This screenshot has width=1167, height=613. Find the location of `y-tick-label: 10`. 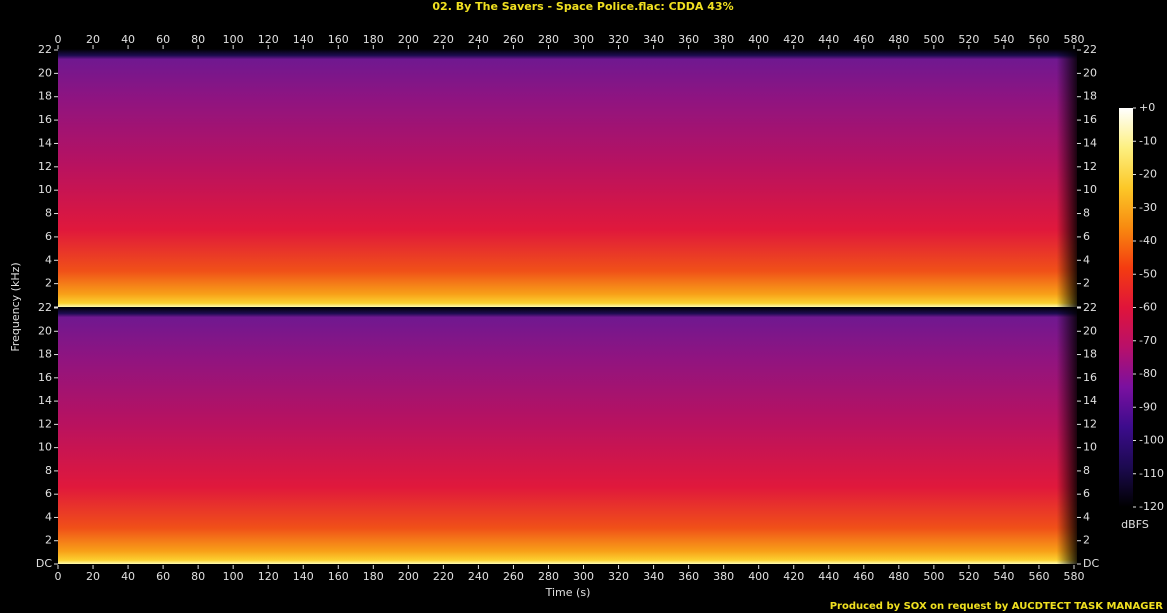

y-tick-label: 10 is located at coordinates (1090, 447).